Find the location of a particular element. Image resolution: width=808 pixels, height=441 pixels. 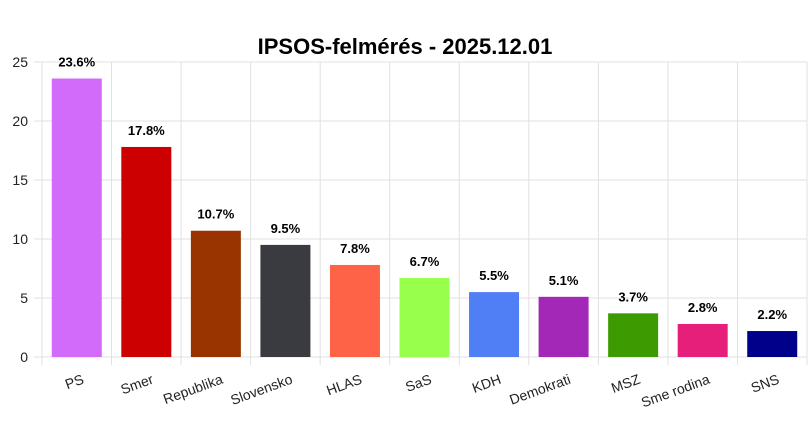

data-label: 2.2% is located at coordinates (772, 314).